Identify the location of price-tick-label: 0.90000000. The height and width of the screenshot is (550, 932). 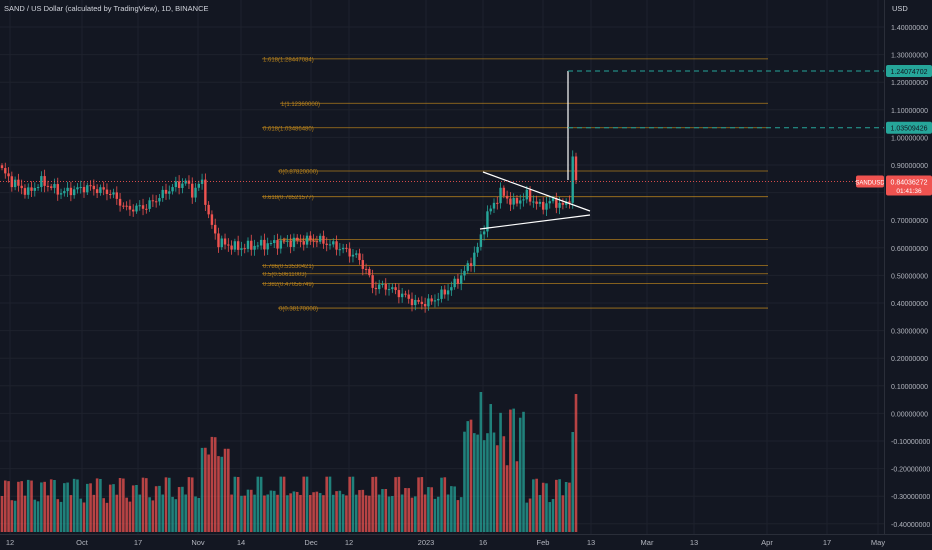
(909, 166).